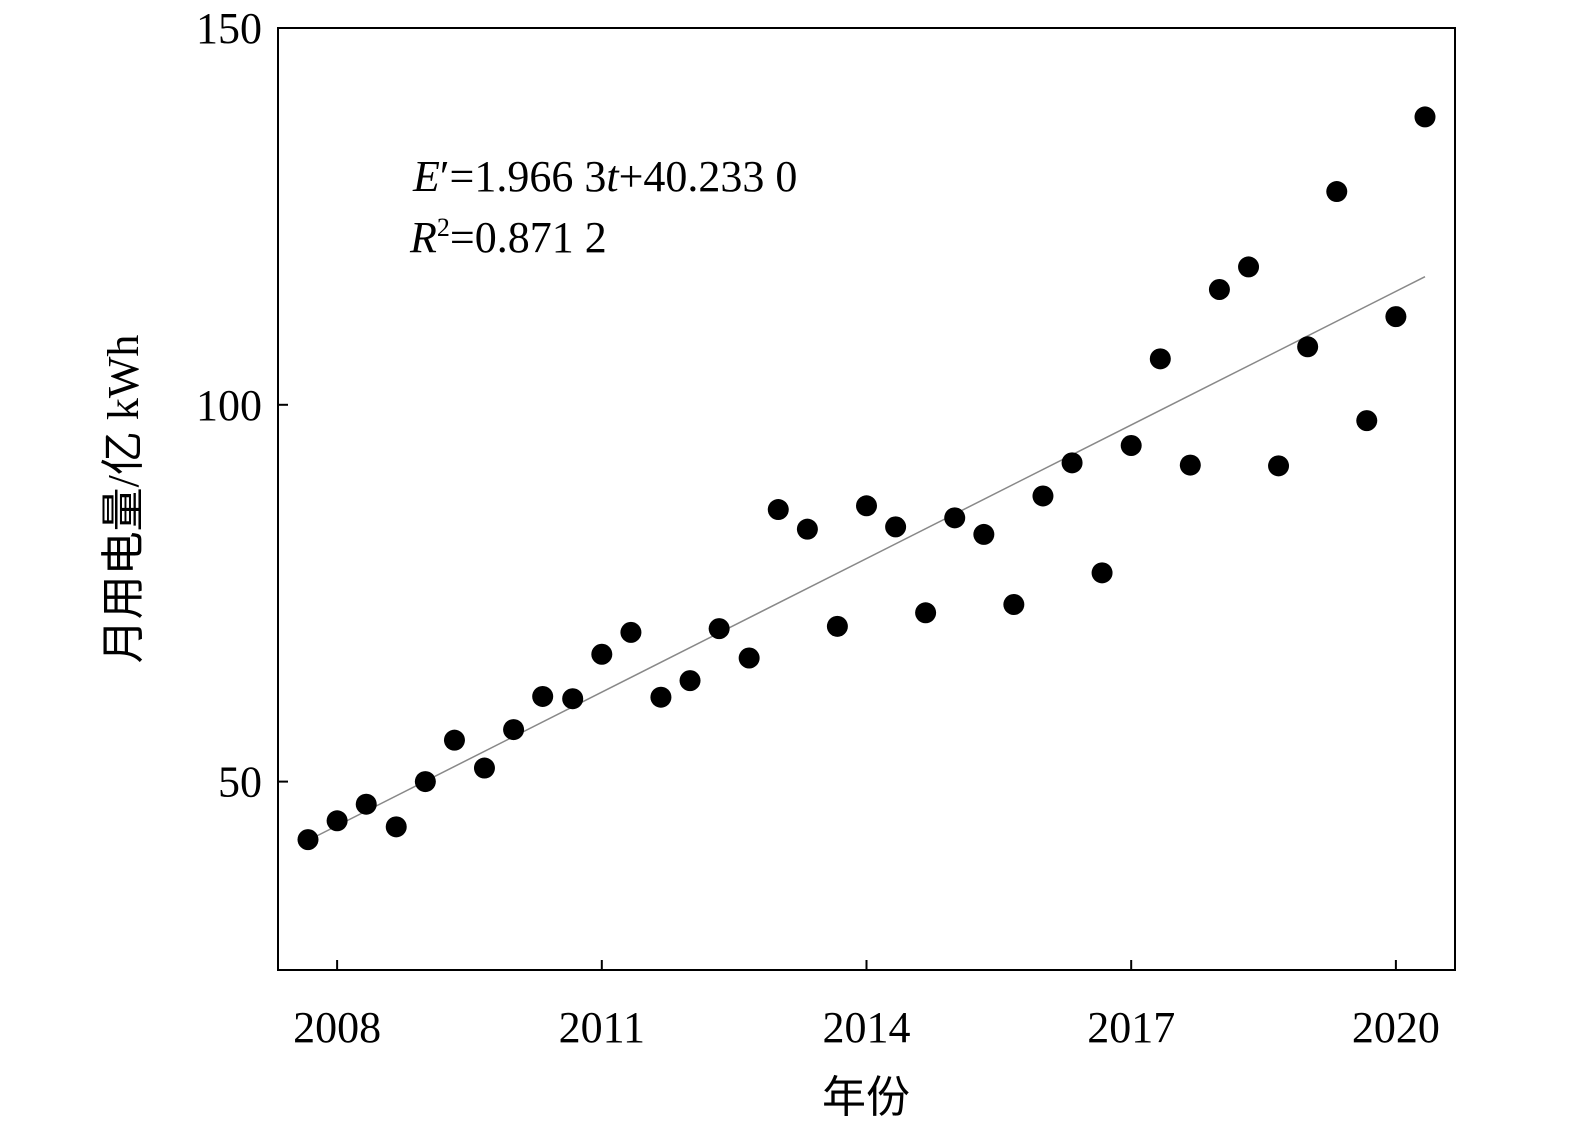  I want to click on equation-var: t, so click(613, 176).